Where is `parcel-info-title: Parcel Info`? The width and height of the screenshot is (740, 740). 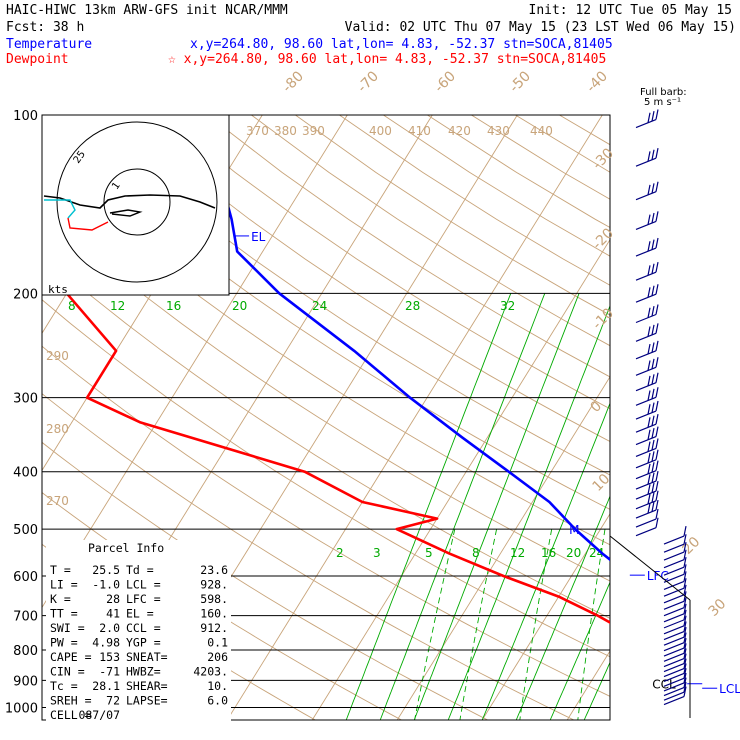 parcel-info-title: Parcel Info is located at coordinates (126, 548).